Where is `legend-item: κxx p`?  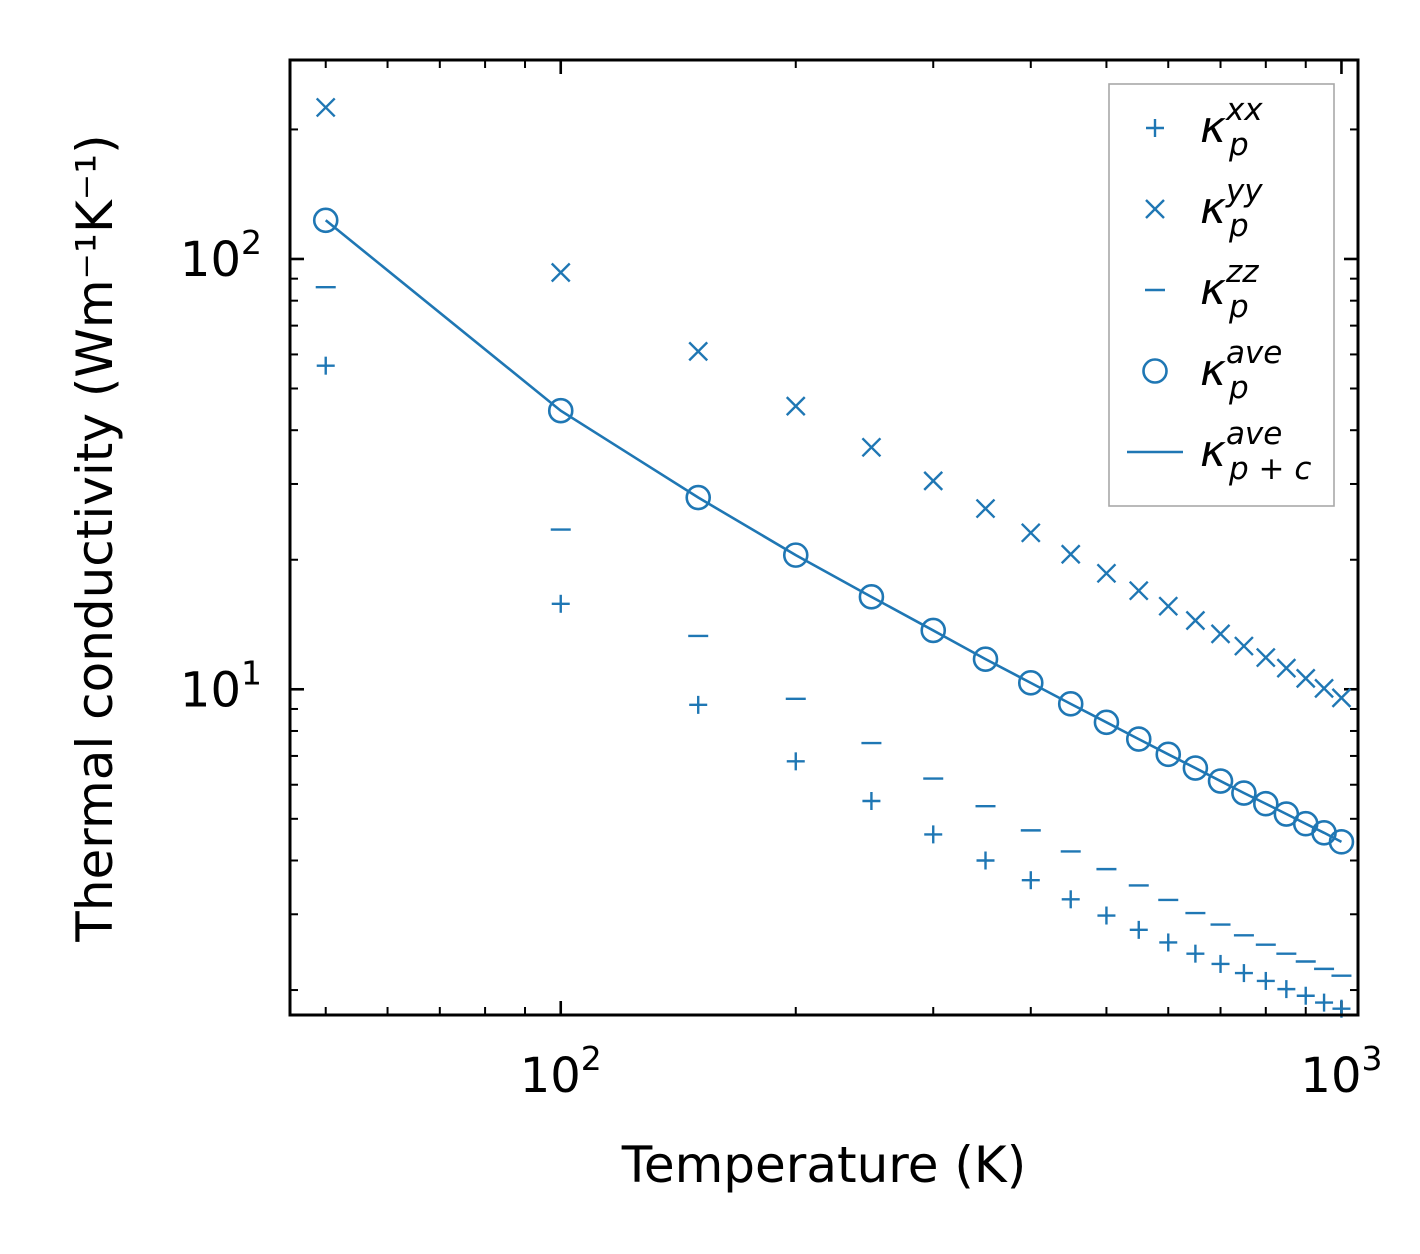 legend-item: κxx p is located at coordinates (1204, 127).